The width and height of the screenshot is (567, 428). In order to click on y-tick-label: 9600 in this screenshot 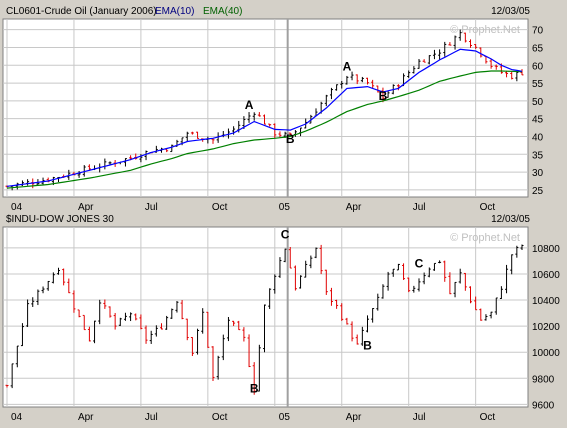, I will do `click(543, 405)`.